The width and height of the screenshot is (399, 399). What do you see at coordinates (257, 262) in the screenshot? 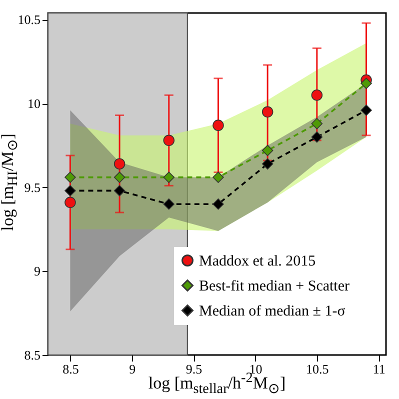
I see `legend-label: Maddox et al. 2015` at bounding box center [257, 262].